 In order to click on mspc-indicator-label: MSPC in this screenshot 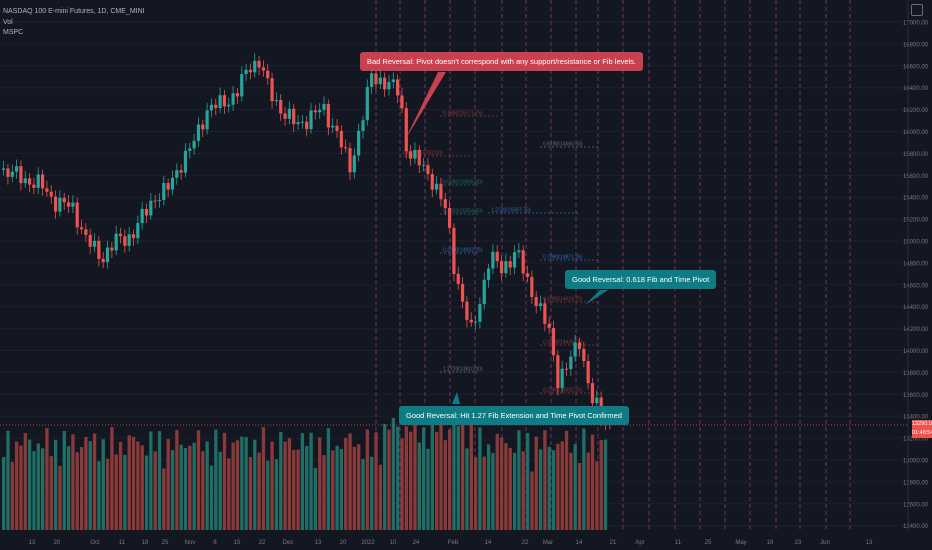, I will do `click(13, 32)`.